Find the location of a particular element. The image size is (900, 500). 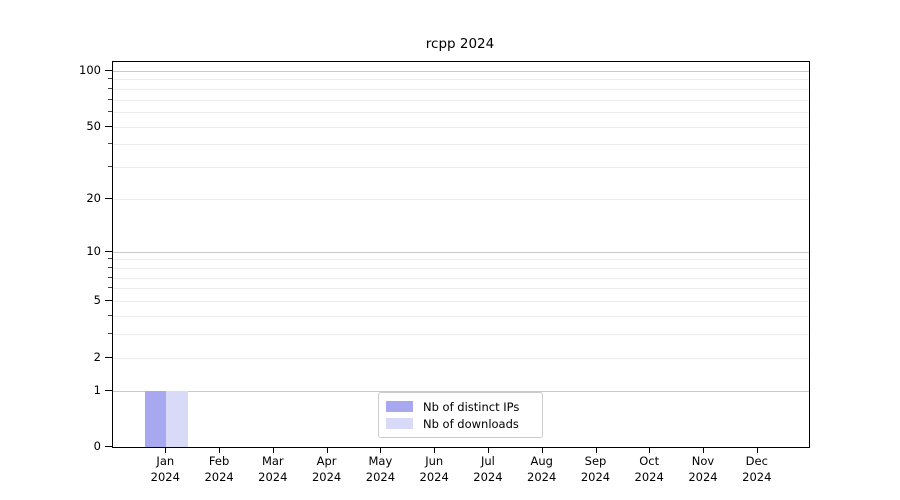

x-tick-label-jul: Jul 2024 is located at coordinates (488, 469).